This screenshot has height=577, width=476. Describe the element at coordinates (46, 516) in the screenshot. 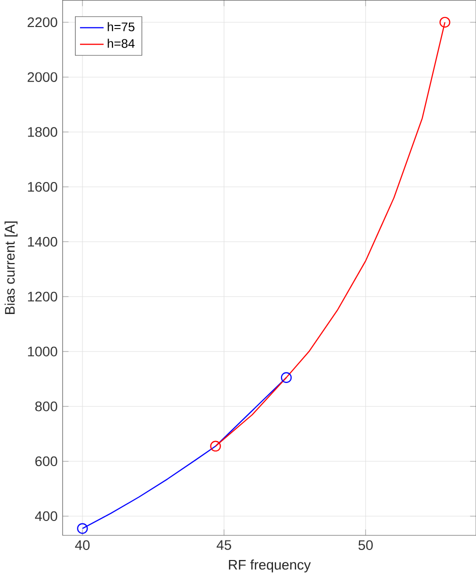

I see `y-tick-label: 400` at that location.